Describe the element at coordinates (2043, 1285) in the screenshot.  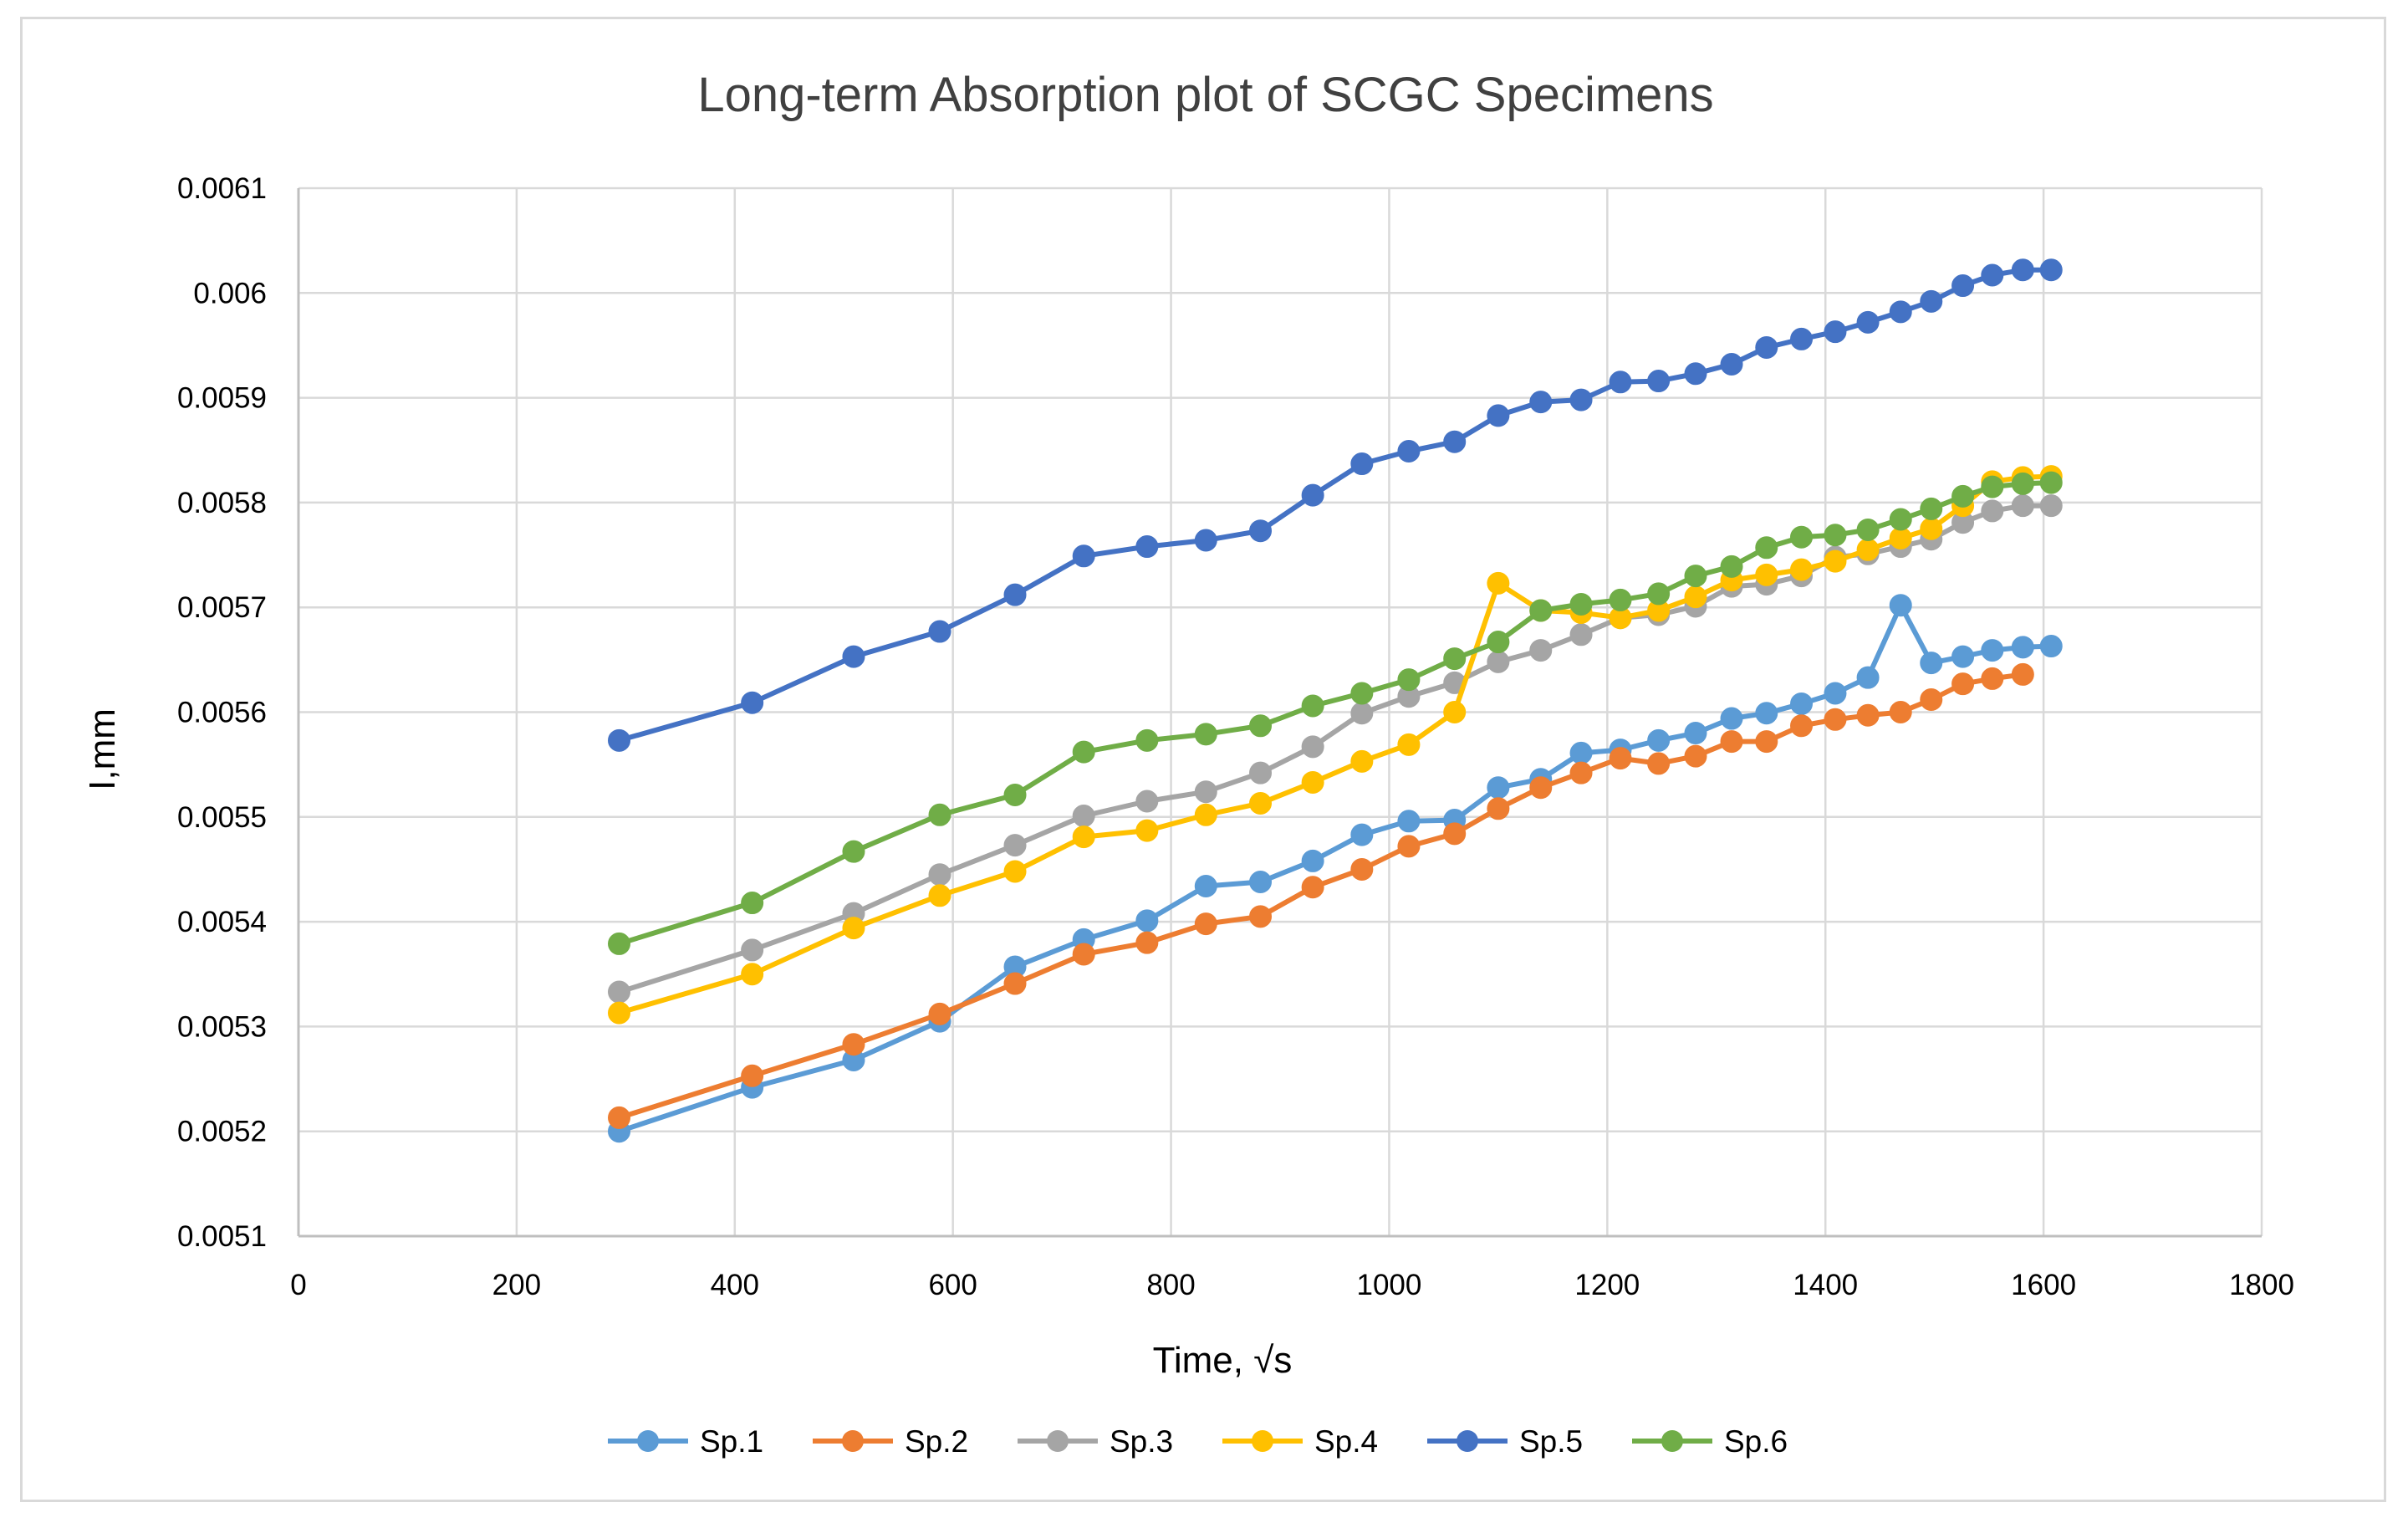
I see `x-tick-label: 1600` at that location.